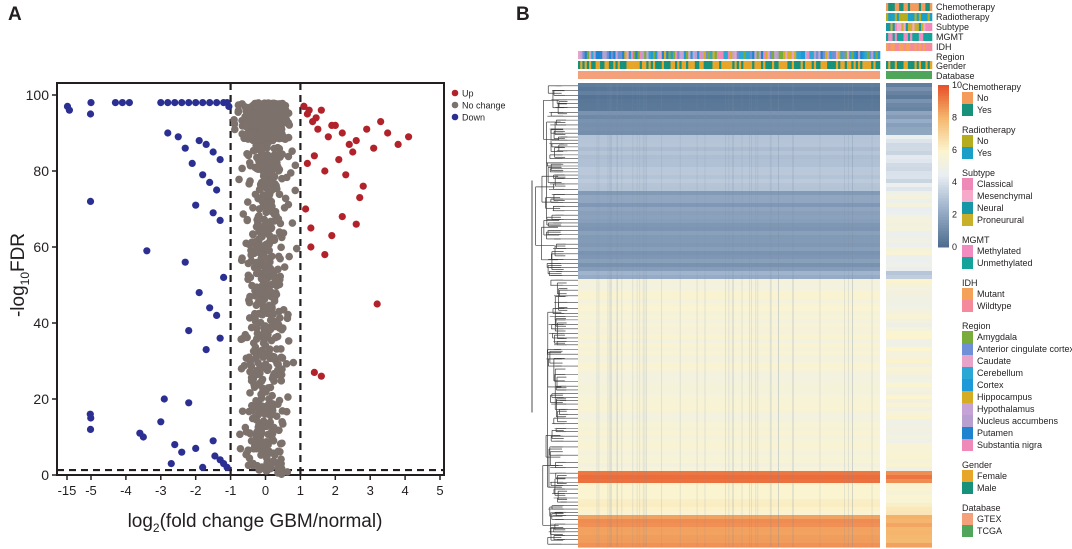 This screenshot has width=1072, height=549. I want to click on y-tick-label: 40, so click(41, 323).